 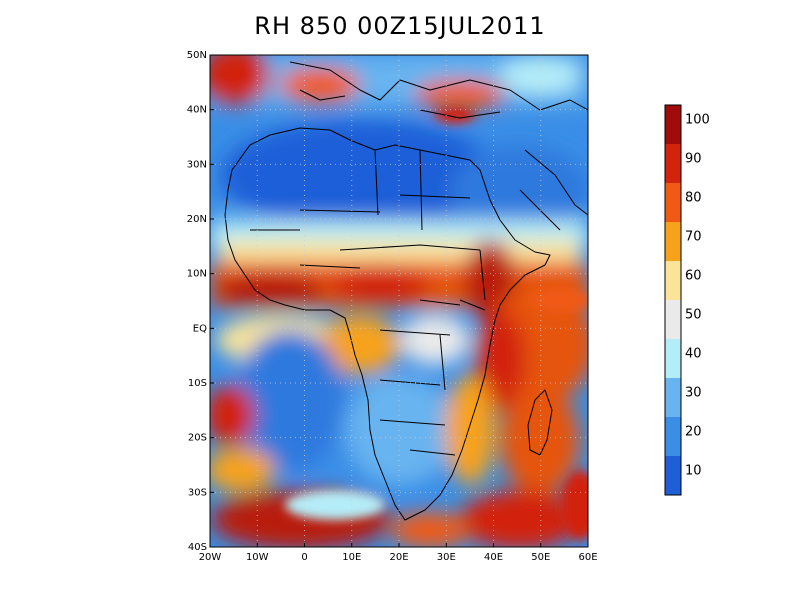 I want to click on latitude-axis: 50N 40N 30N 20N 10N EQ 10S 20S 30S 40S, so click(x=200, y=301).